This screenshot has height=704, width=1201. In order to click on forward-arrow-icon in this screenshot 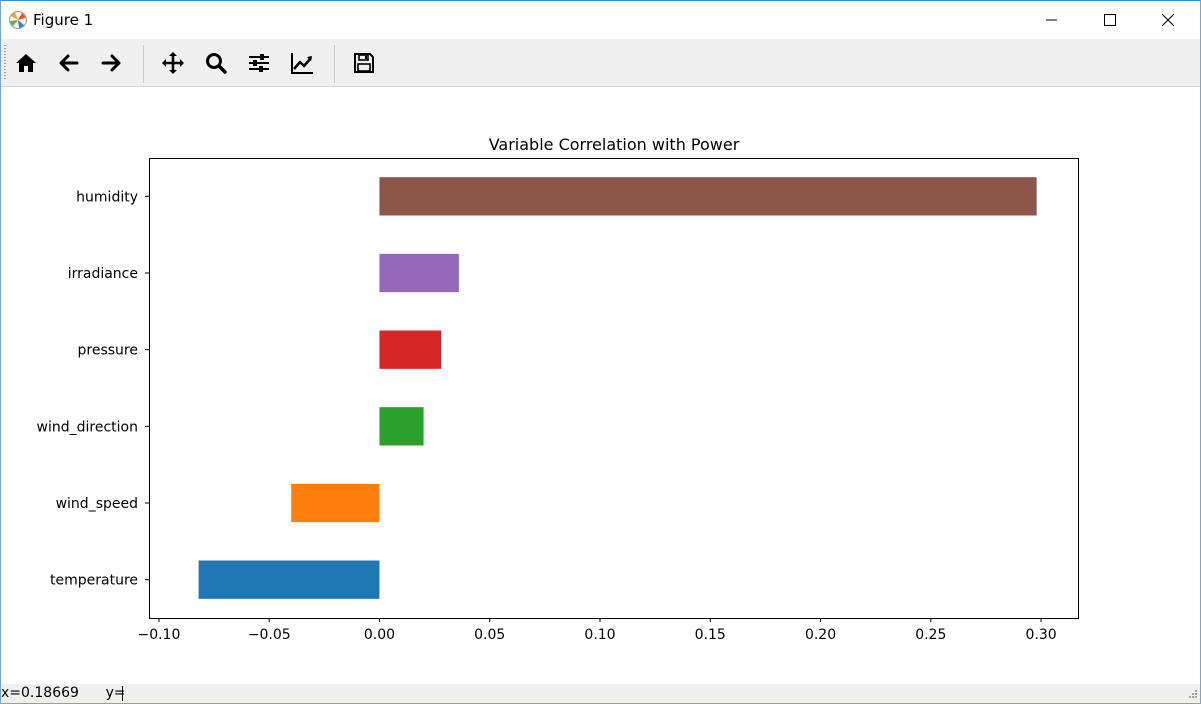, I will do `click(111, 63)`.